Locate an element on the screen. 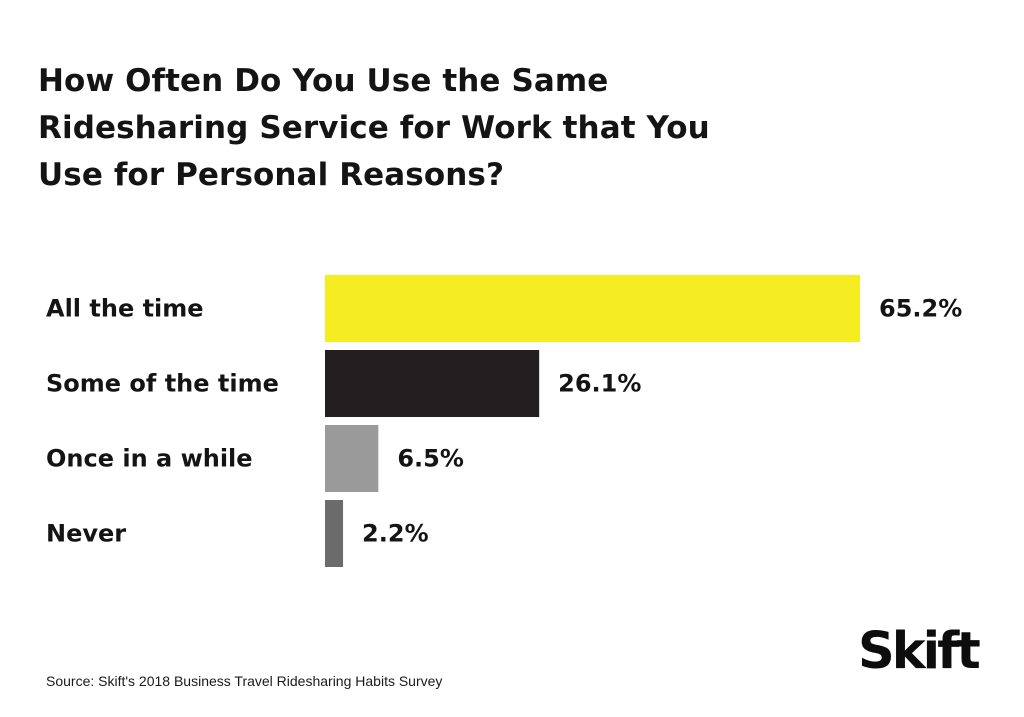 This screenshot has width=1024, height=717. category-label-all-the-time: All the time is located at coordinates (125, 309).